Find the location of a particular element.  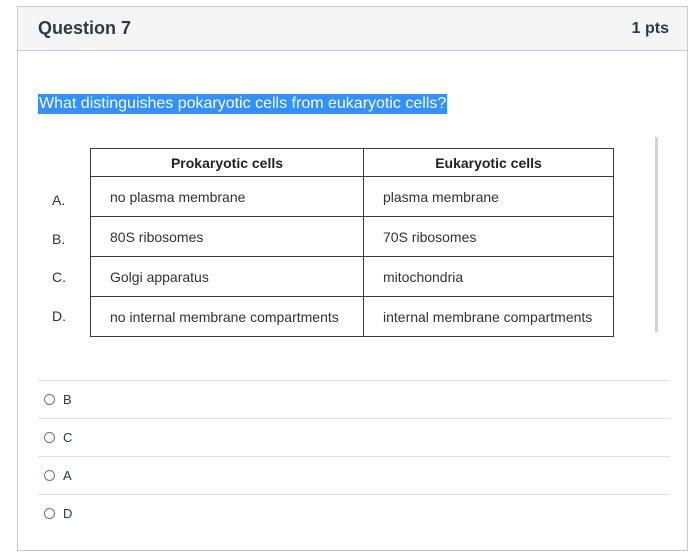

table-row: Golgi apparatus mitochondria is located at coordinates (352, 276).